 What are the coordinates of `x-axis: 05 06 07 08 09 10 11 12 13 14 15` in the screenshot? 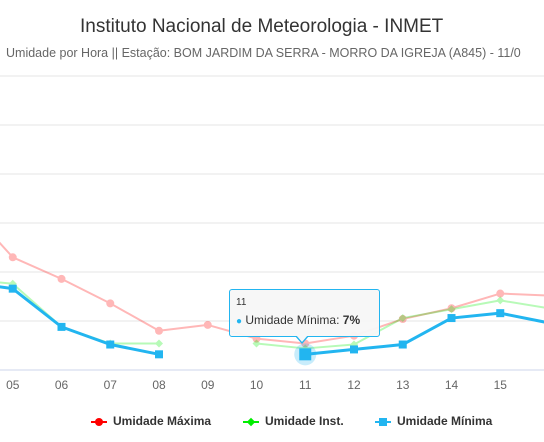 It's located at (272, 380).